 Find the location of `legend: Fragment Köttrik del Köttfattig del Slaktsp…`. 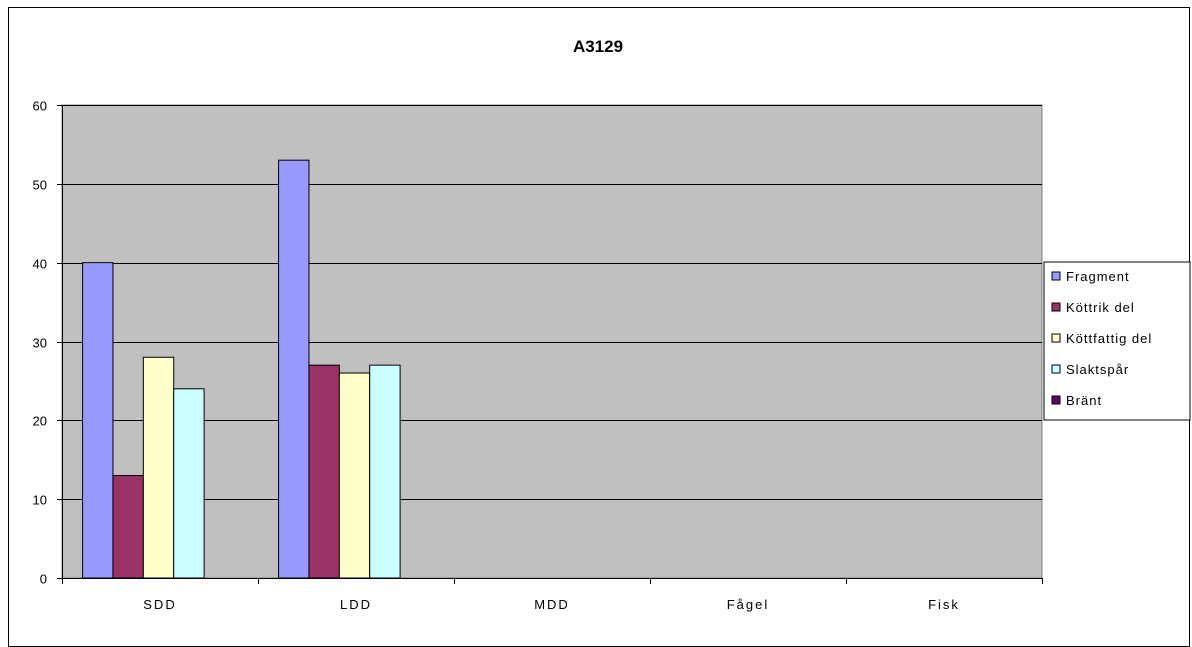

legend: Fragment Köttrik del Köttfattig del Slaktsp… is located at coordinates (1117, 341).